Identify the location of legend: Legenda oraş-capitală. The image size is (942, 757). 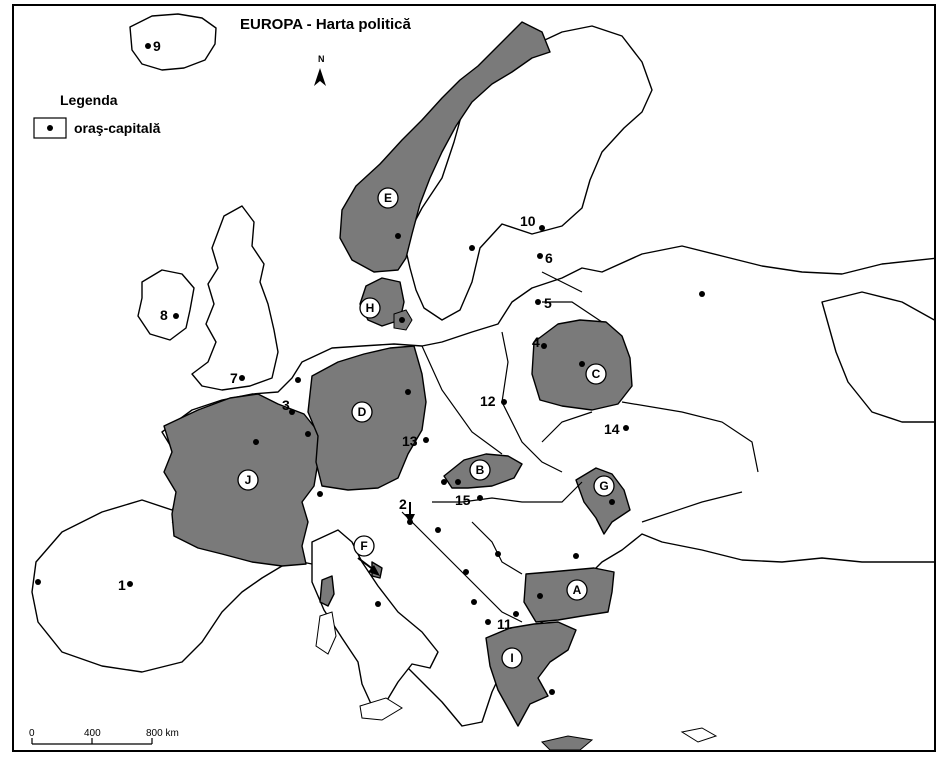
(97, 115).